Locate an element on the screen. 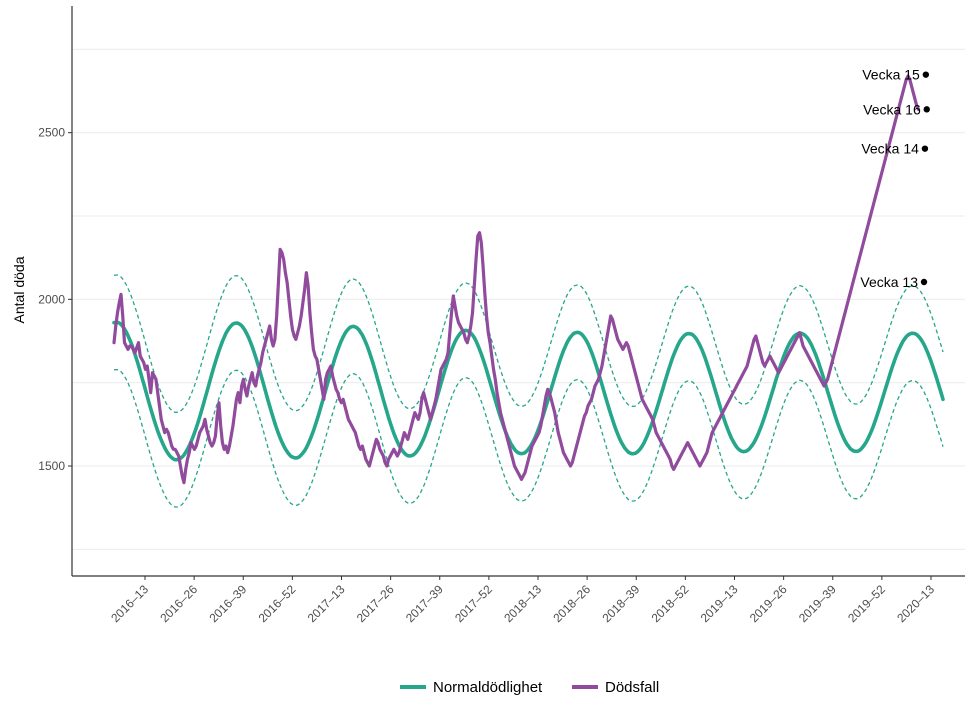  x-tick-label: 2017–13 is located at coordinates (326, 603).